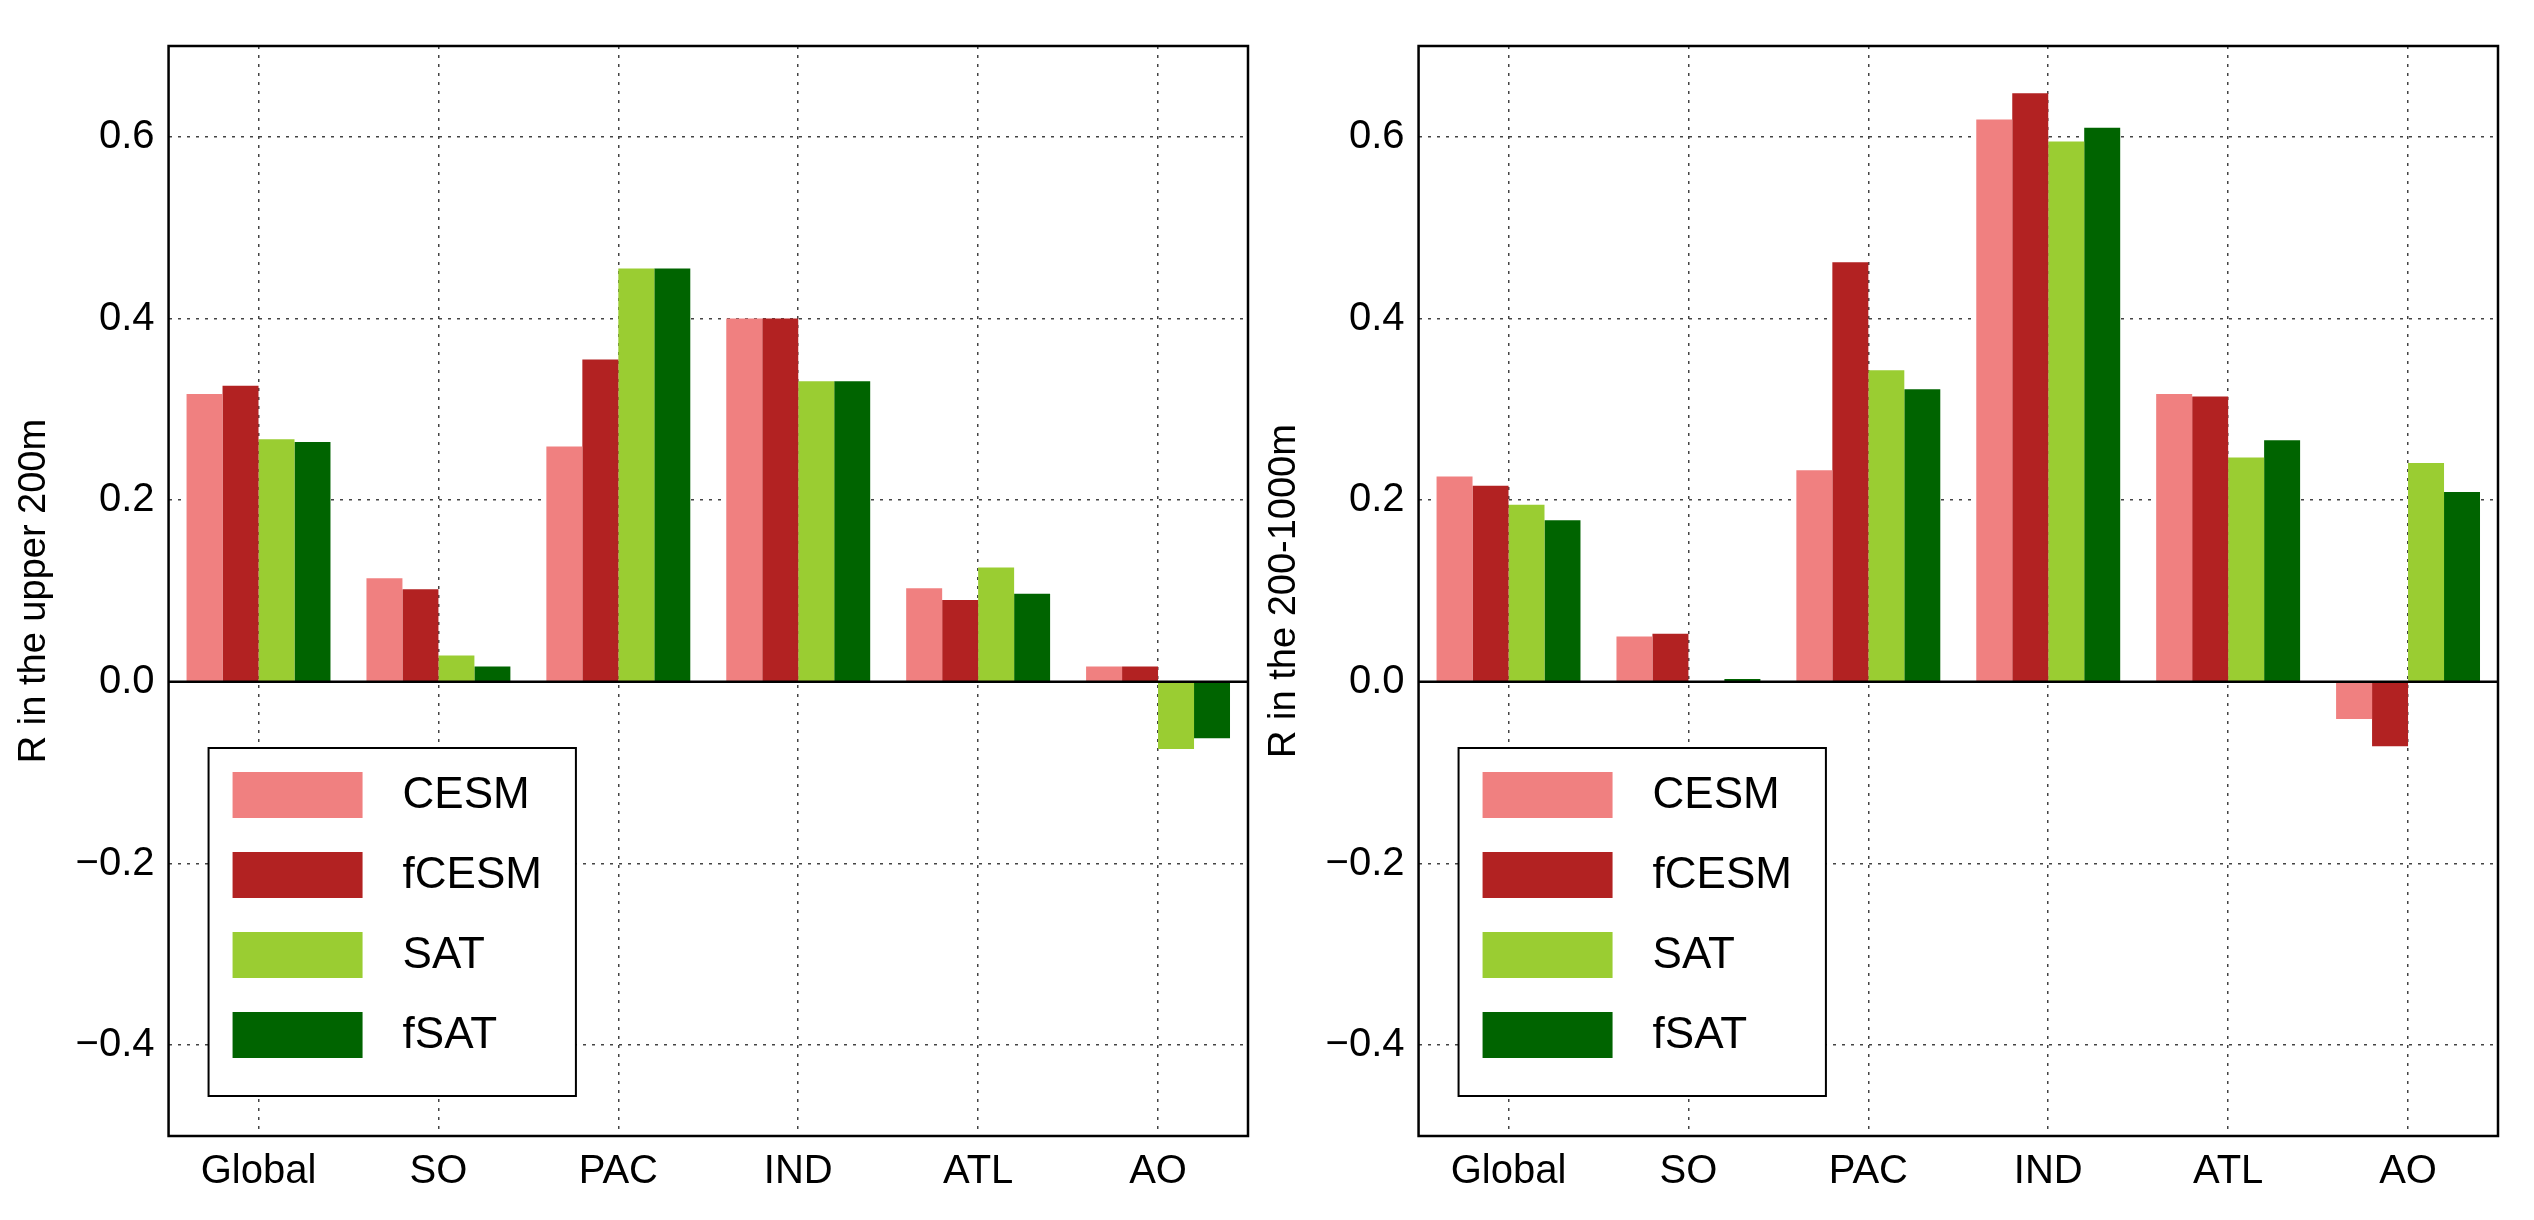  I want to click on y-axis-title: R in the 200-1000m, so click(1282, 591).